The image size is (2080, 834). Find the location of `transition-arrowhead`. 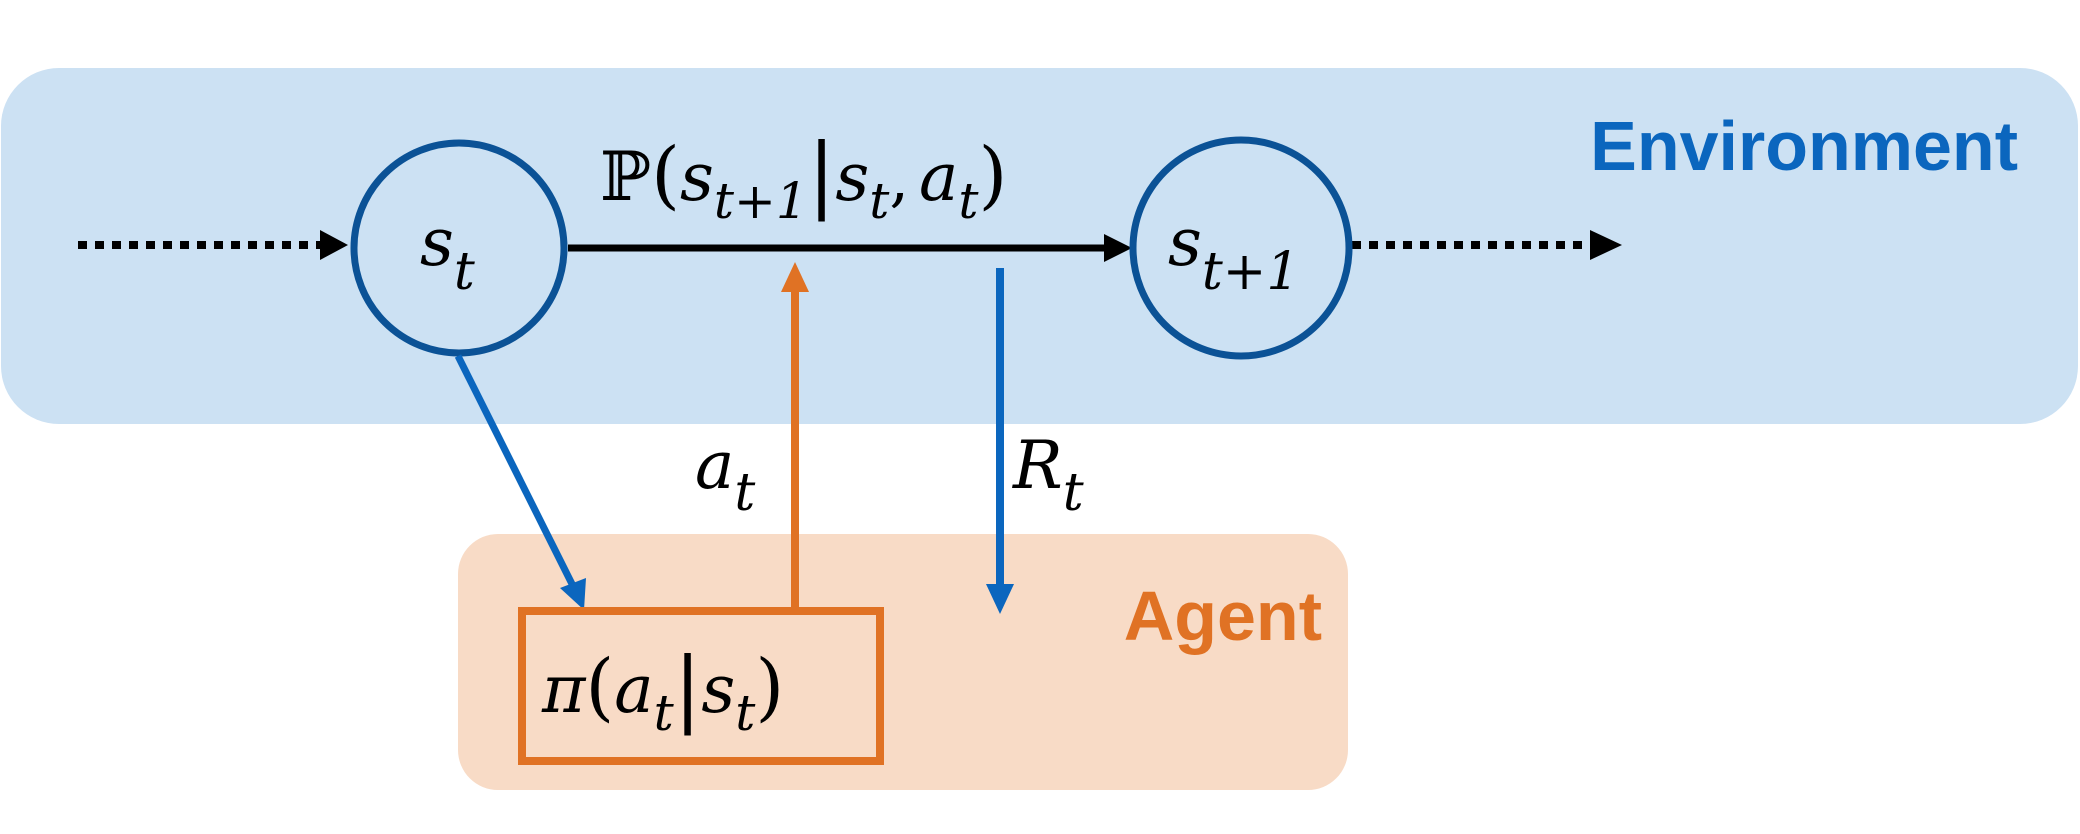

transition-arrowhead is located at coordinates (1118, 248).